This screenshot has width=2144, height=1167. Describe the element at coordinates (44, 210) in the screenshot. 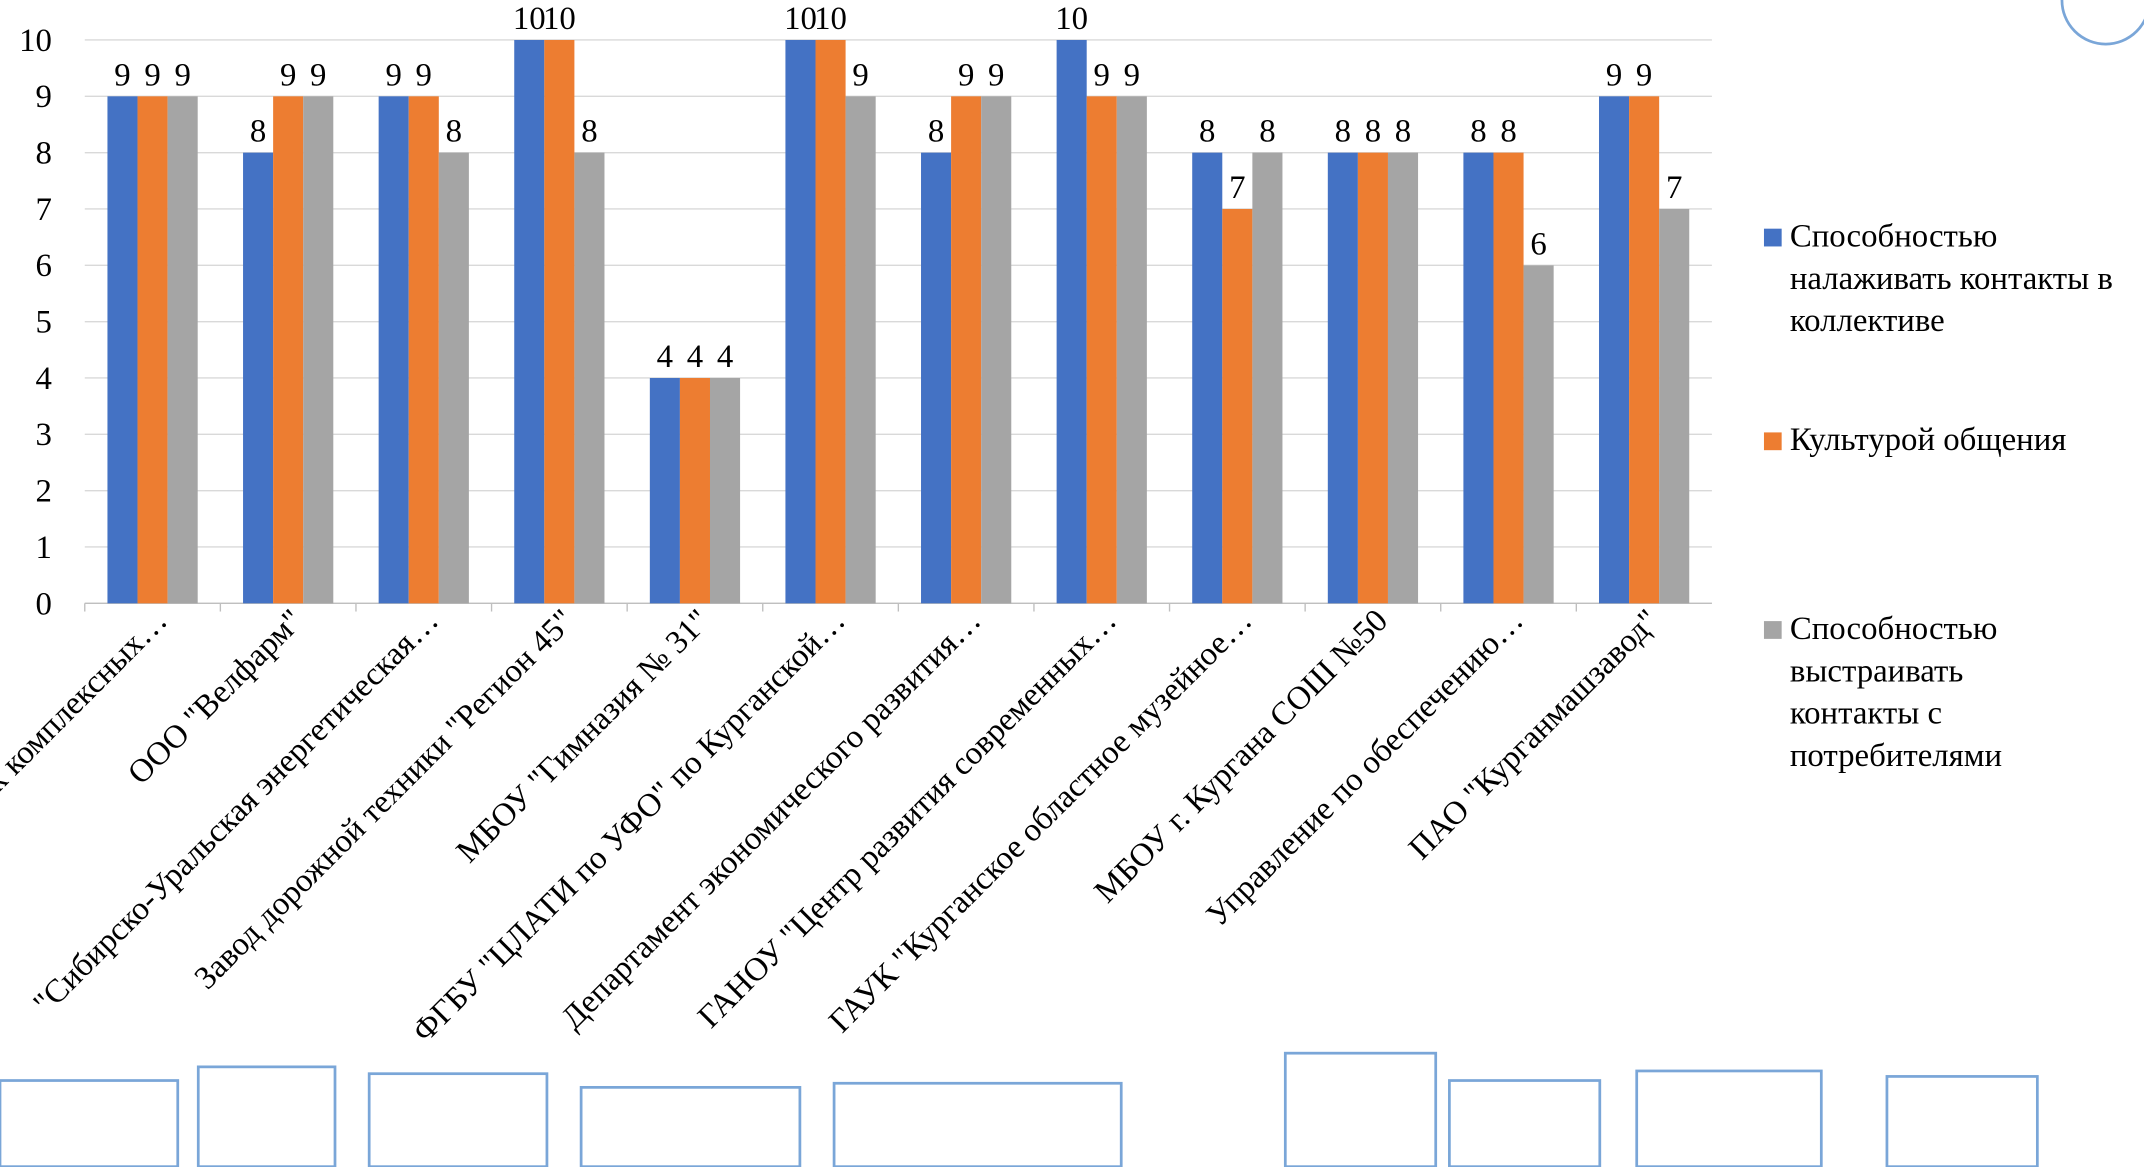

I see `y-tick-label: 7` at that location.